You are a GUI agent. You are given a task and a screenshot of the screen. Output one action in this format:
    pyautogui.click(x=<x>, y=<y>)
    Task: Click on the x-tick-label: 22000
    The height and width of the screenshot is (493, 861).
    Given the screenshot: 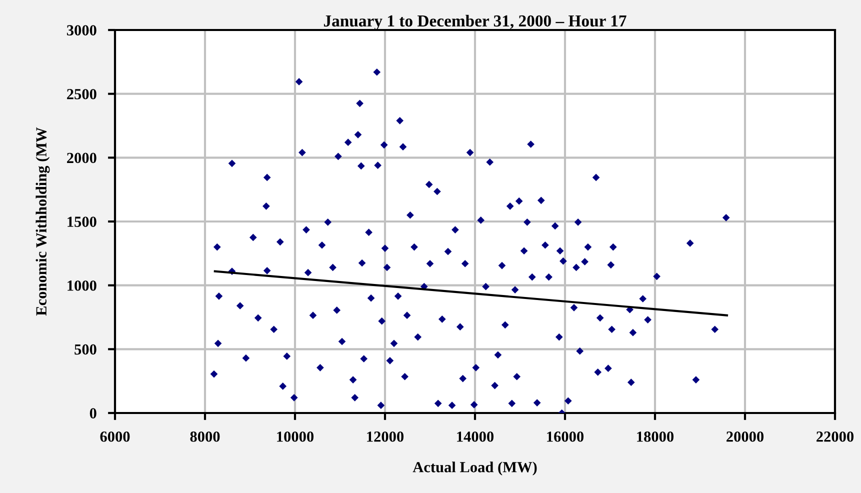 What is the action you would take?
    pyautogui.click(x=835, y=436)
    